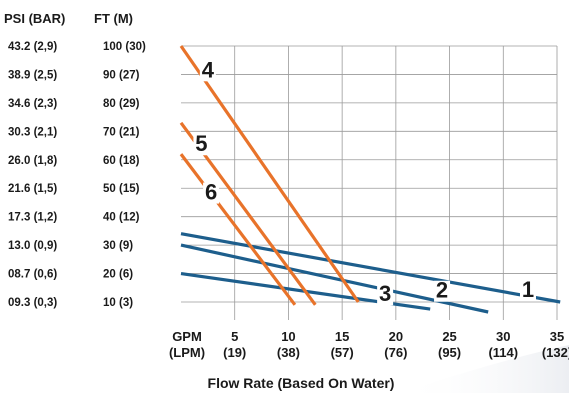 This screenshot has width=569, height=393. I want to click on curve-4-label: 4, so click(208, 69).